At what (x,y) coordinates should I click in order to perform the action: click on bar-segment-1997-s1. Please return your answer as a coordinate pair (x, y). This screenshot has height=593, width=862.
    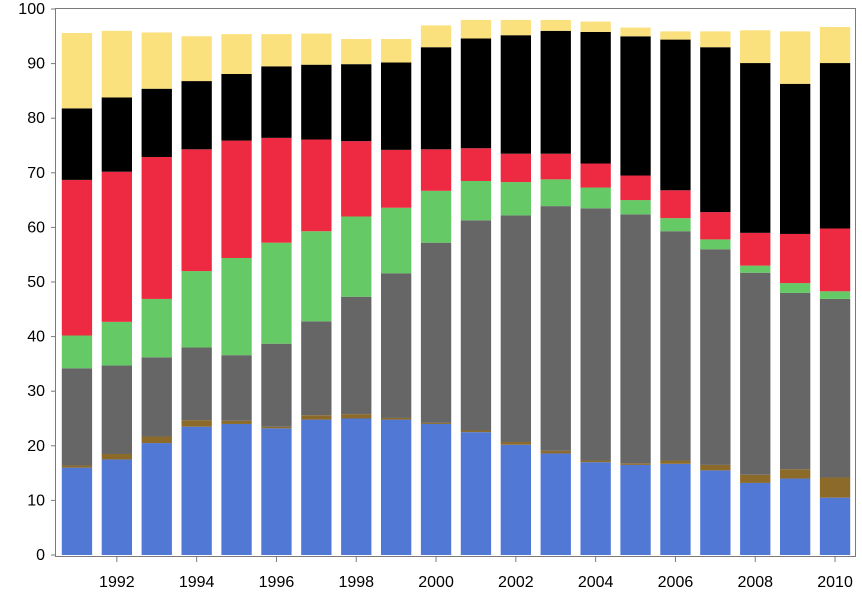
    Looking at the image, I should click on (316, 487).